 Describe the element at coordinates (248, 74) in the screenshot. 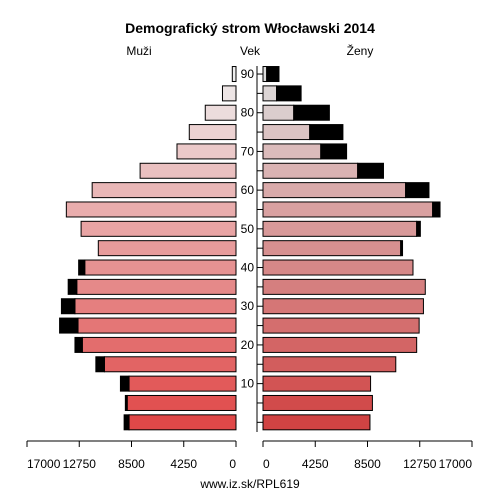

I see `age-tick-label: 90` at that location.